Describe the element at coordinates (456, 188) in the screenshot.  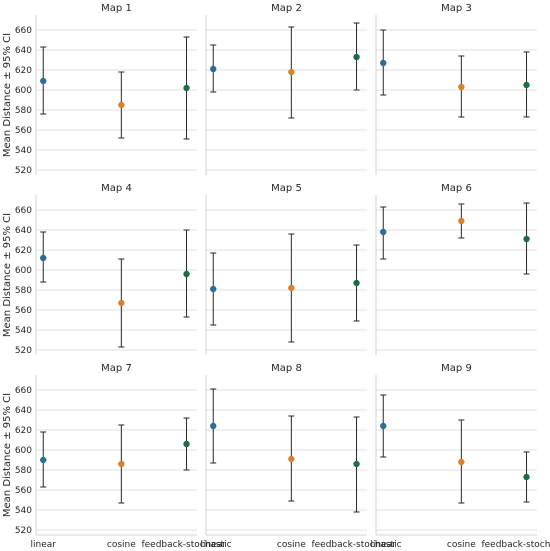
I see `panel-title: Map 6` at that location.